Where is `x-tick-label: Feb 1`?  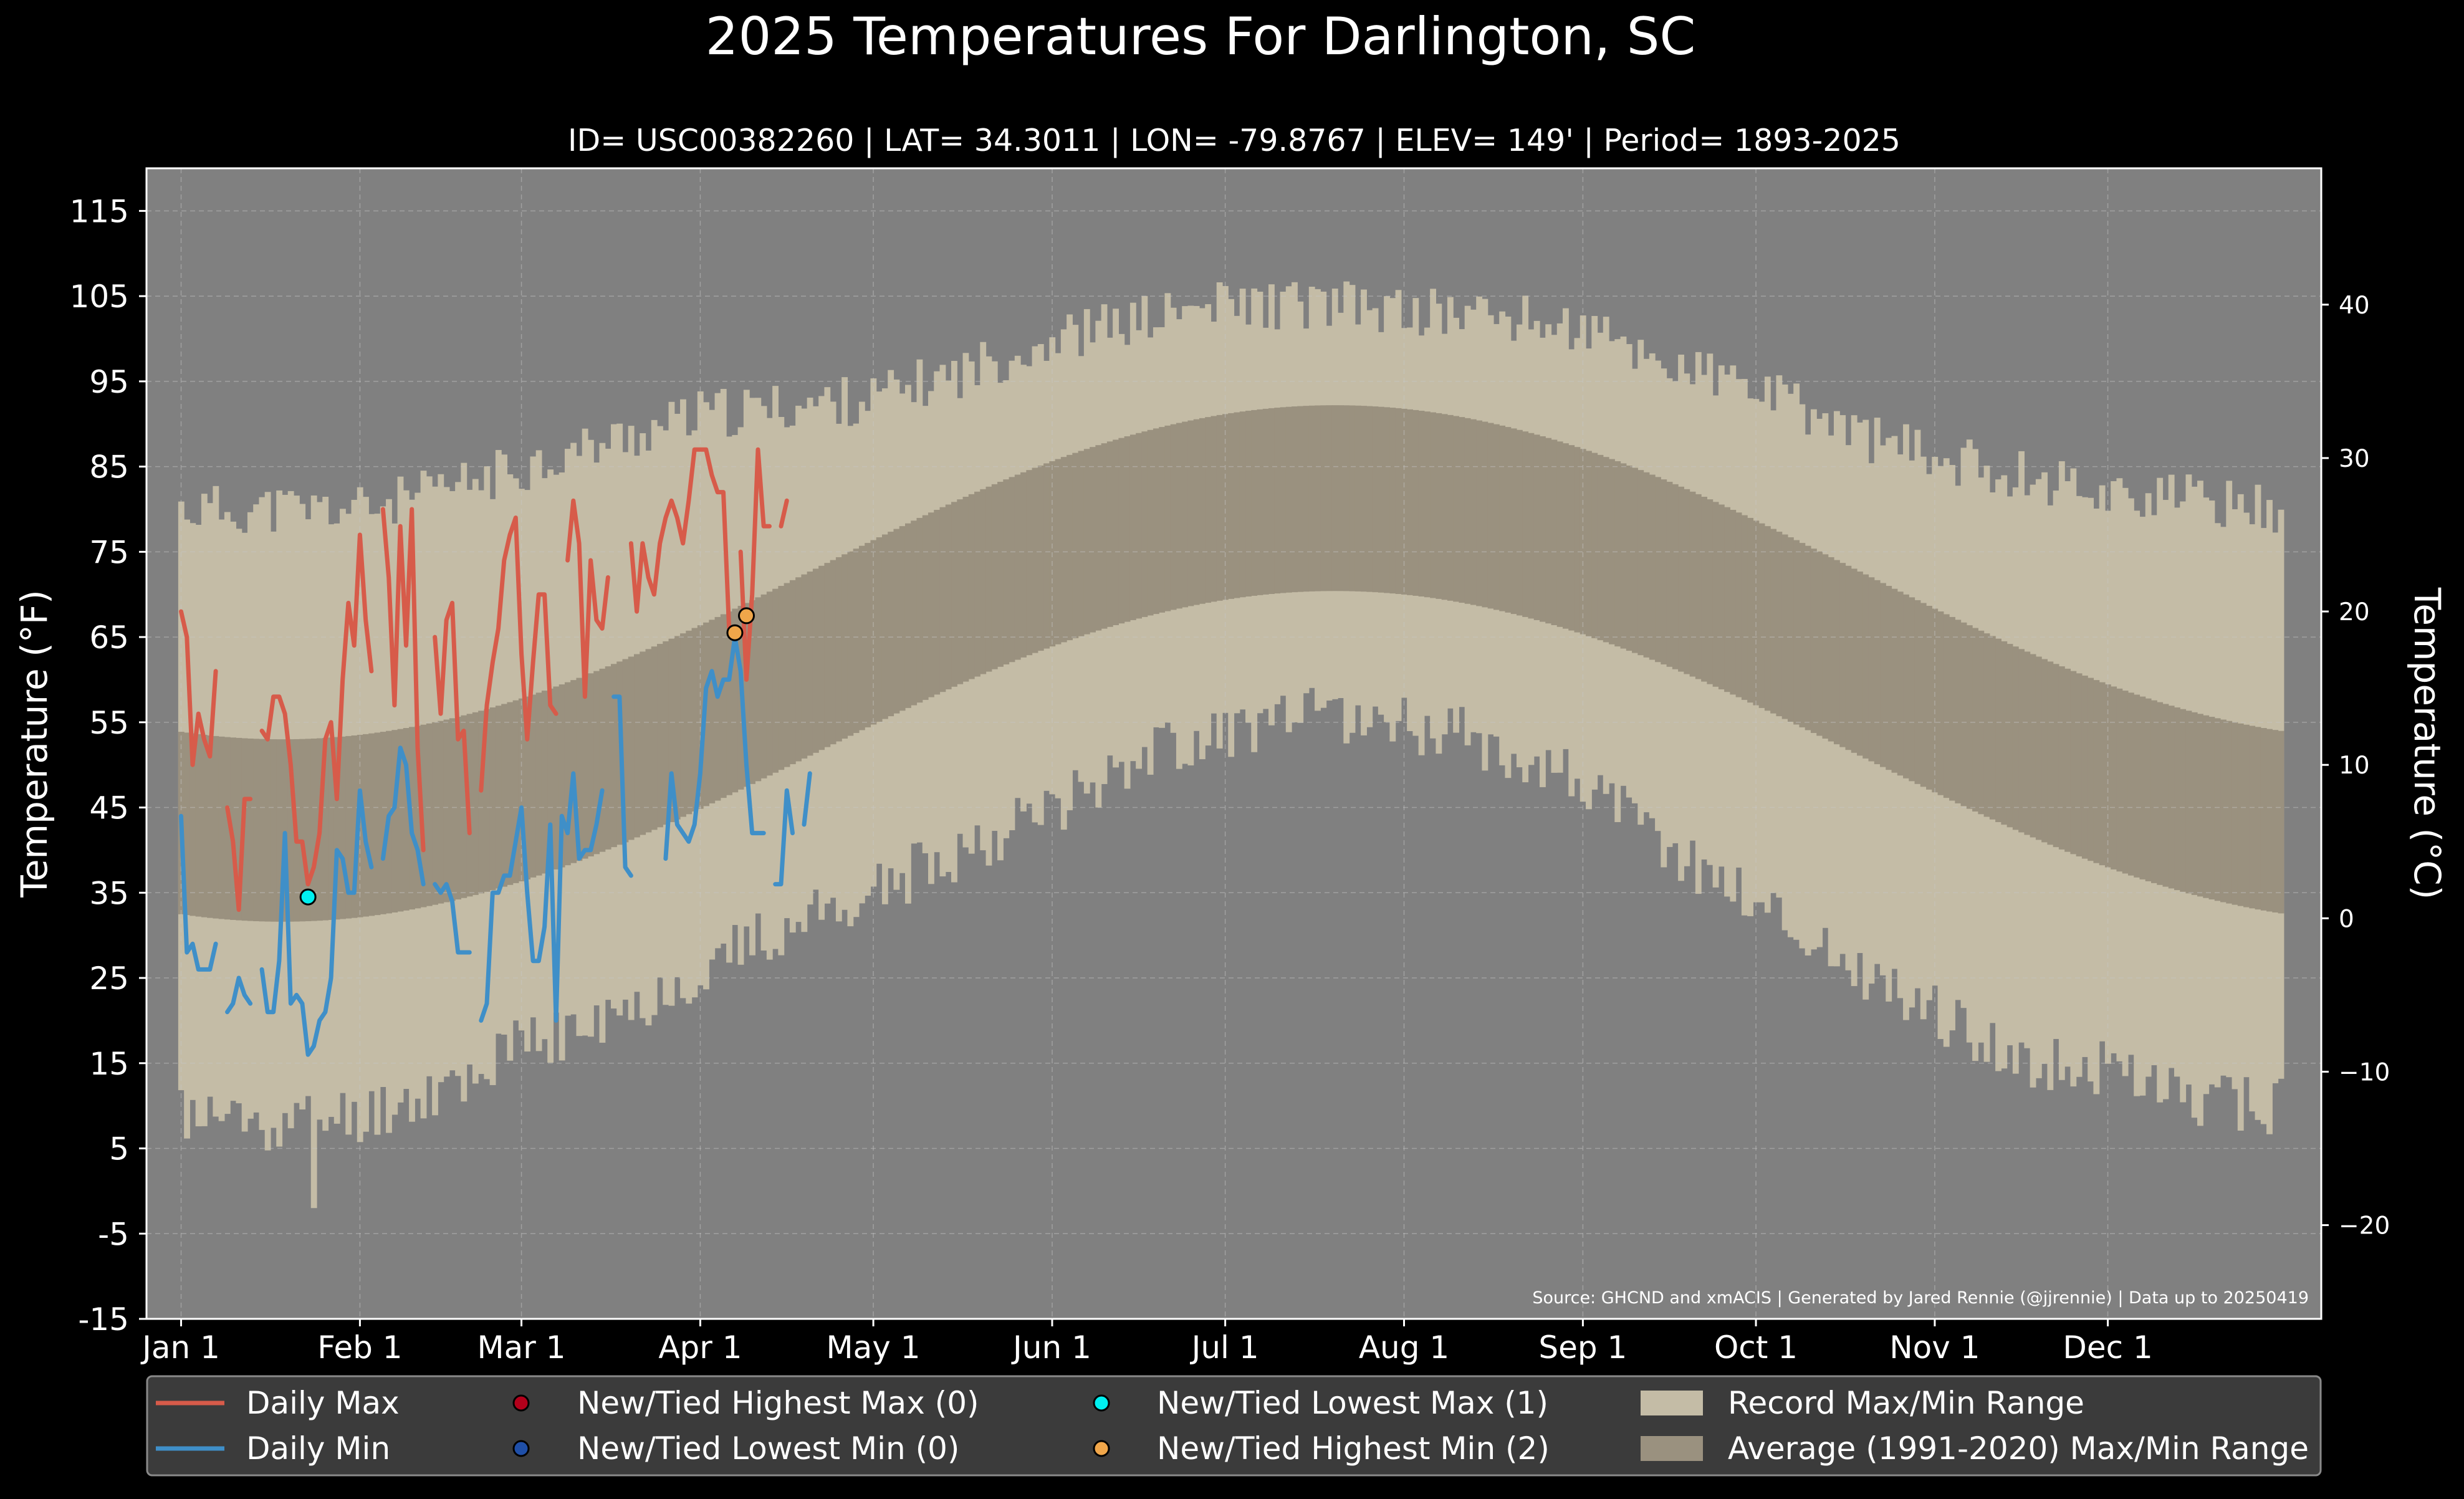
x-tick-label: Feb 1 is located at coordinates (360, 1347).